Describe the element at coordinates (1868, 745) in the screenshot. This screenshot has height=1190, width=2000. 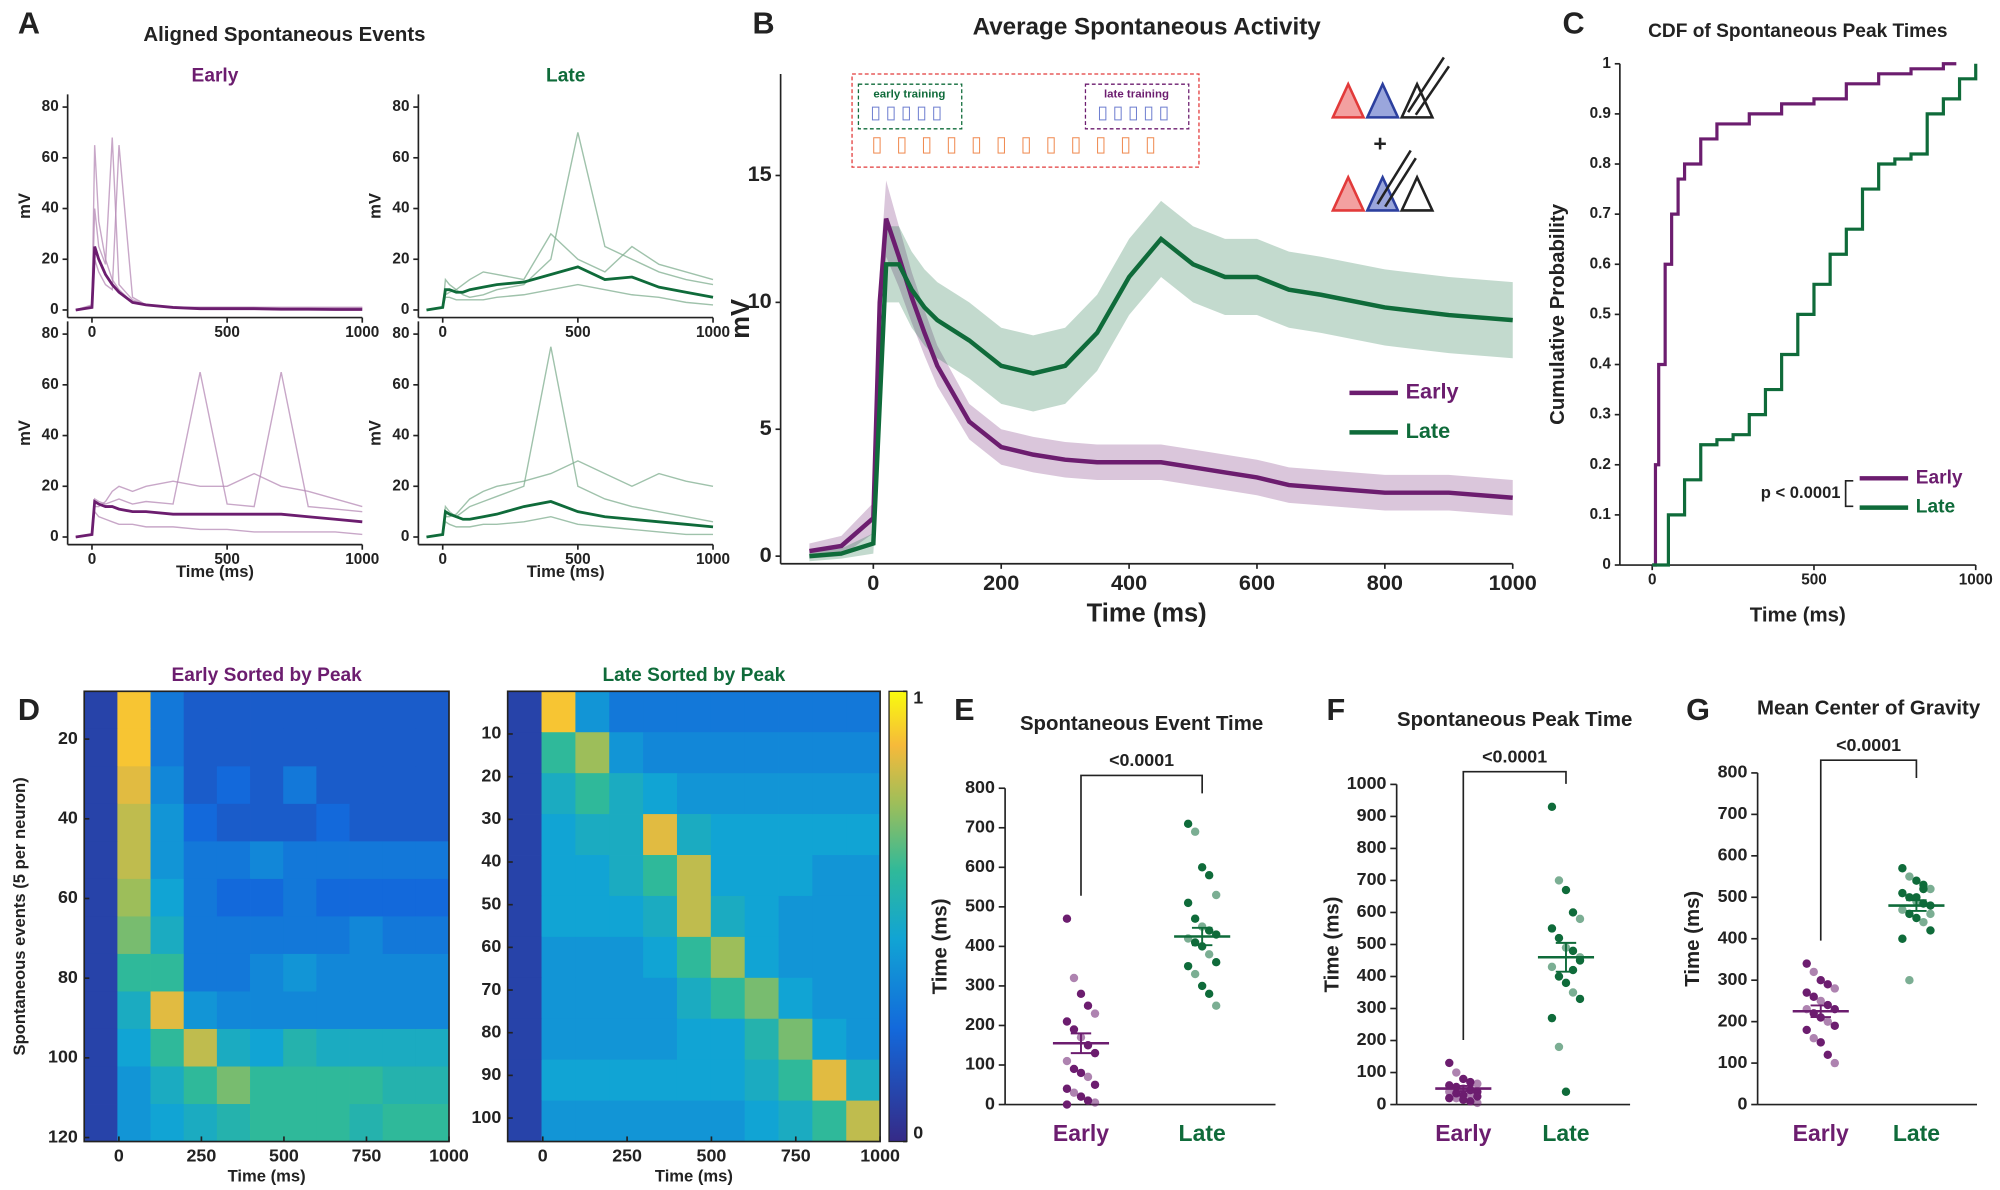
I see `annotation: <0.0001` at that location.